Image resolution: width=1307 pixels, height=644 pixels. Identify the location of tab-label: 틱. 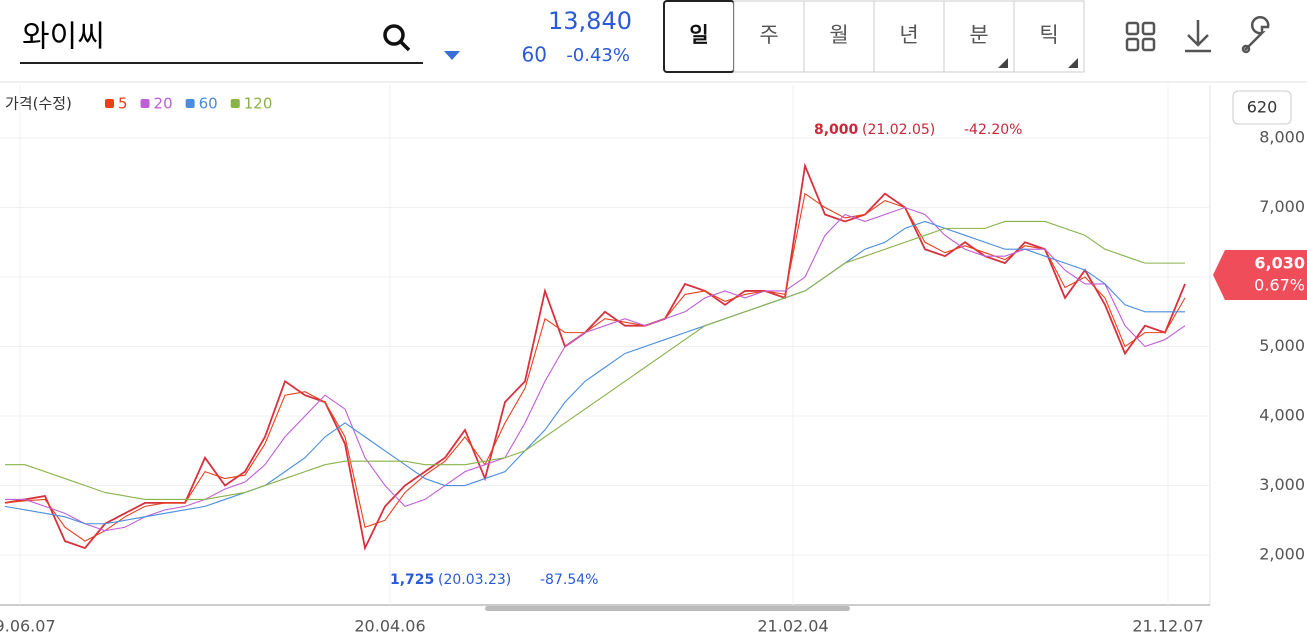
(1048, 35).